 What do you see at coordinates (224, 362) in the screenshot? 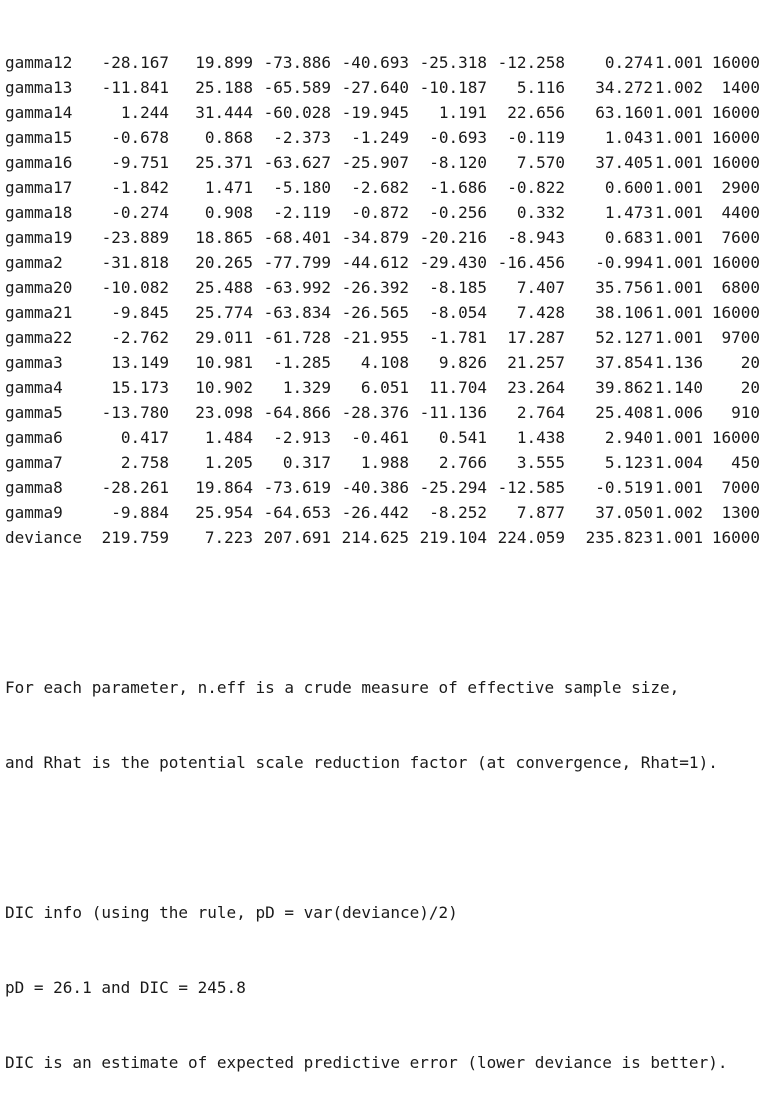
I see `sd-value: 10.981` at bounding box center [224, 362].